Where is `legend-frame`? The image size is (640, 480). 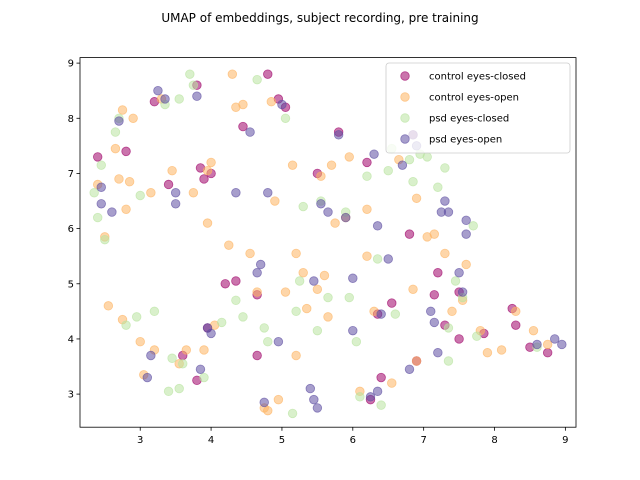
legend-frame is located at coordinates (478, 108).